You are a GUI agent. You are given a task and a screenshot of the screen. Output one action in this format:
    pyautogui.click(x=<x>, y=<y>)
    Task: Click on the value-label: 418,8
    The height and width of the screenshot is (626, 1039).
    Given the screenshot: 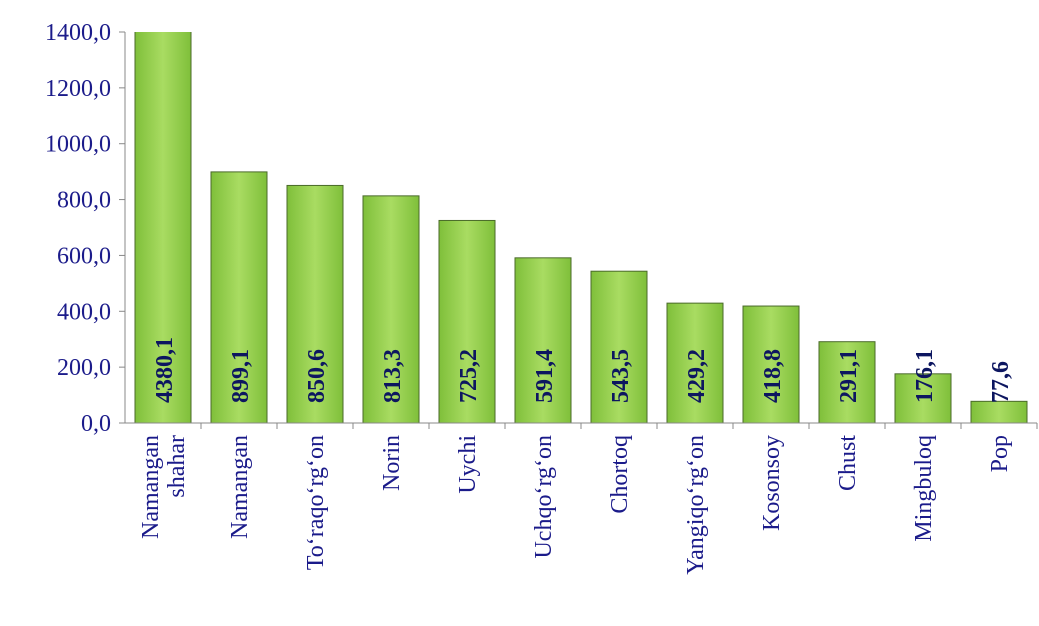 What is the action you would take?
    pyautogui.click(x=773, y=376)
    